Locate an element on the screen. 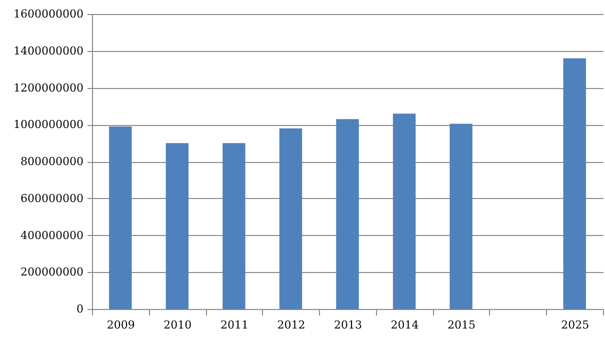 This screenshot has width=605, height=340. x-tick-label: 2011 is located at coordinates (234, 325).